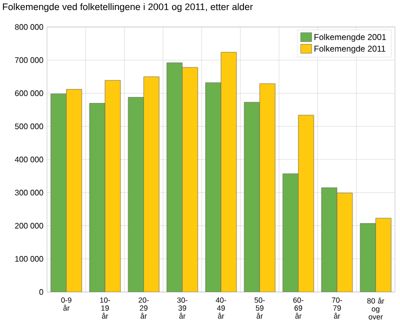 Image resolution: width=400 pixels, height=320 pixels. I want to click on legend-label: Folkemengde 2001, so click(350, 38).